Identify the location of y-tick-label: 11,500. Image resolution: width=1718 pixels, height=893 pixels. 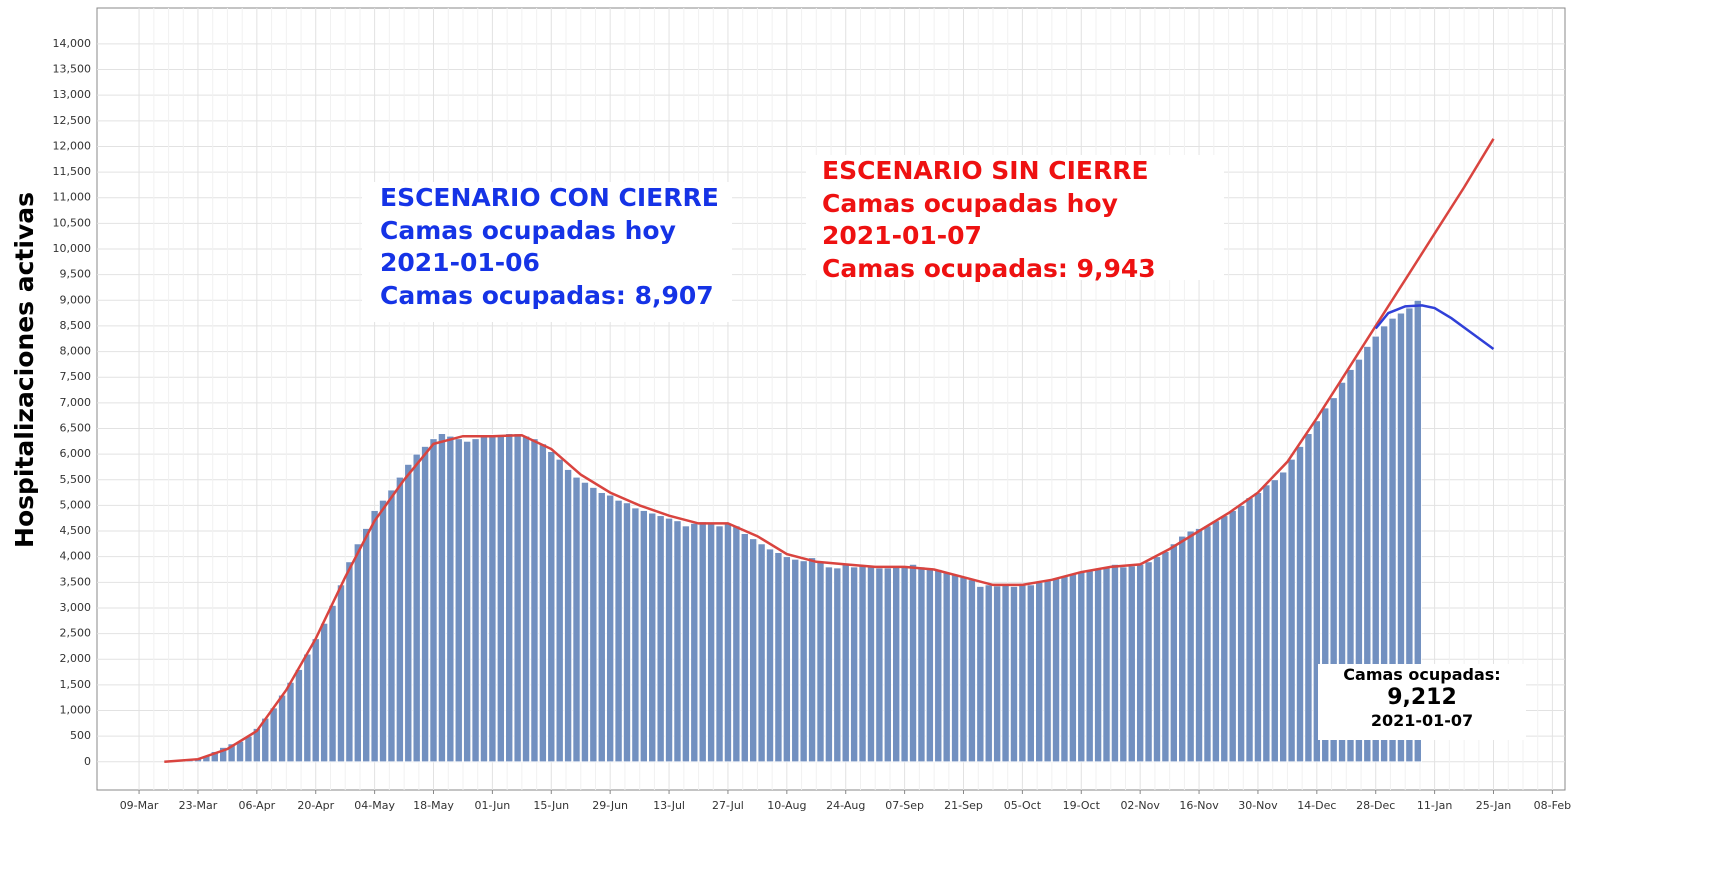
(72, 171).